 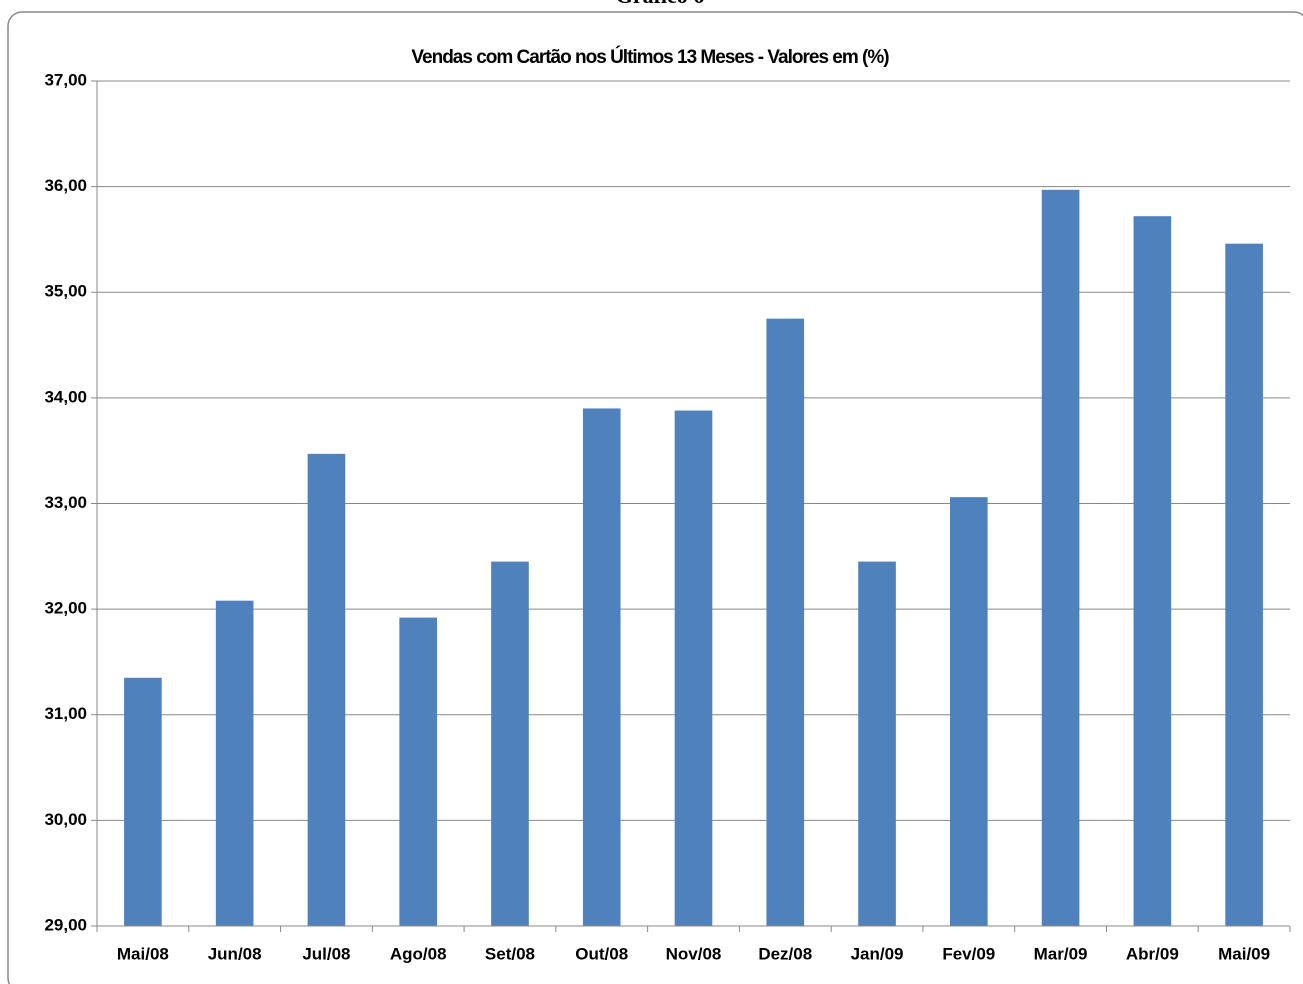 What do you see at coordinates (601, 953) in the screenshot?
I see `x-tick-label: Out/08` at bounding box center [601, 953].